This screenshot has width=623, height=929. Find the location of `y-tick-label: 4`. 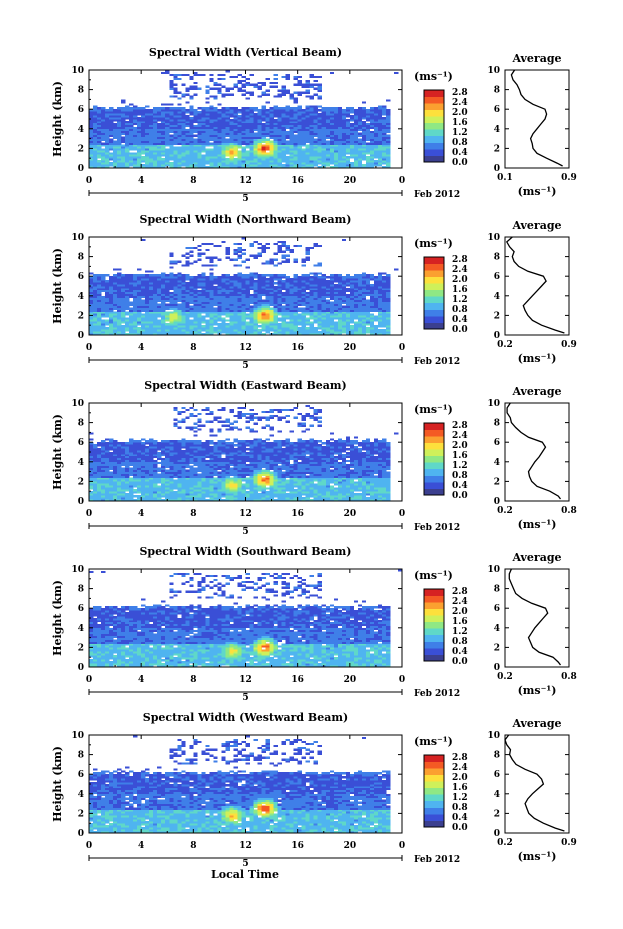

y-tick-label: 4 is located at coordinates (81, 130).